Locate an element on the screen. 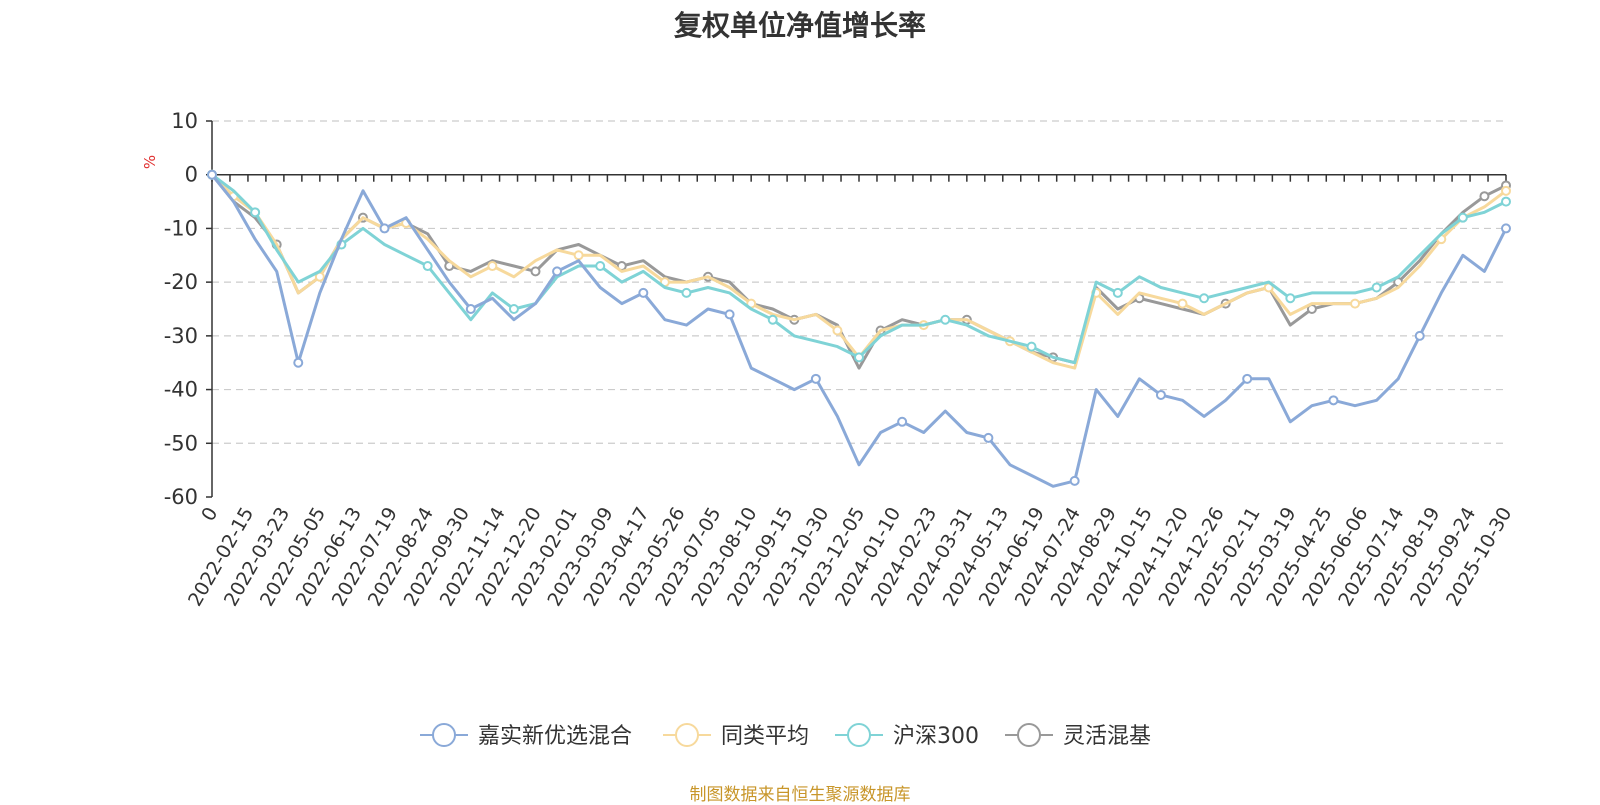  y-tick-label: 10 is located at coordinates (184, 121).